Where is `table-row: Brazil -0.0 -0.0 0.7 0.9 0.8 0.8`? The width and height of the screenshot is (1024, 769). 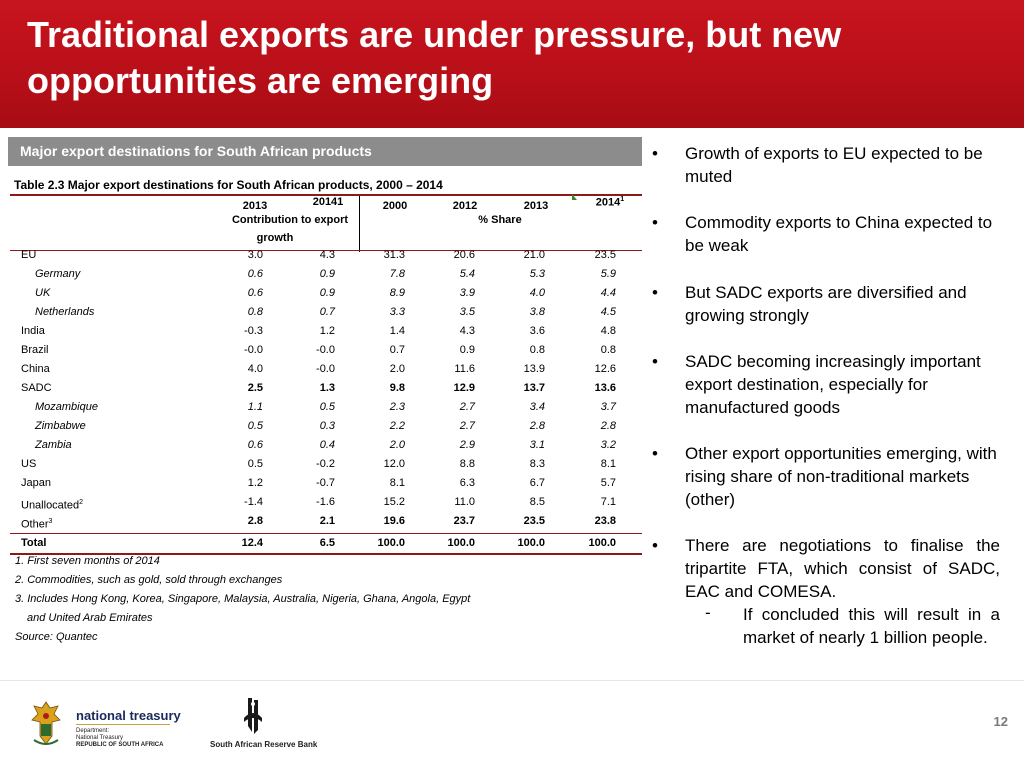
table-row: Brazil -0.0 -0.0 0.7 0.9 0.8 0.8 is located at coordinates (326, 350).